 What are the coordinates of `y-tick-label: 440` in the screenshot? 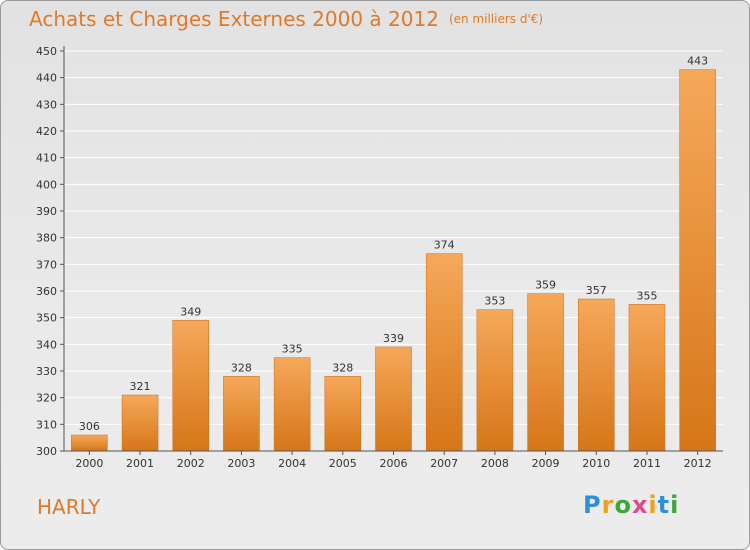 It's located at (46, 78).